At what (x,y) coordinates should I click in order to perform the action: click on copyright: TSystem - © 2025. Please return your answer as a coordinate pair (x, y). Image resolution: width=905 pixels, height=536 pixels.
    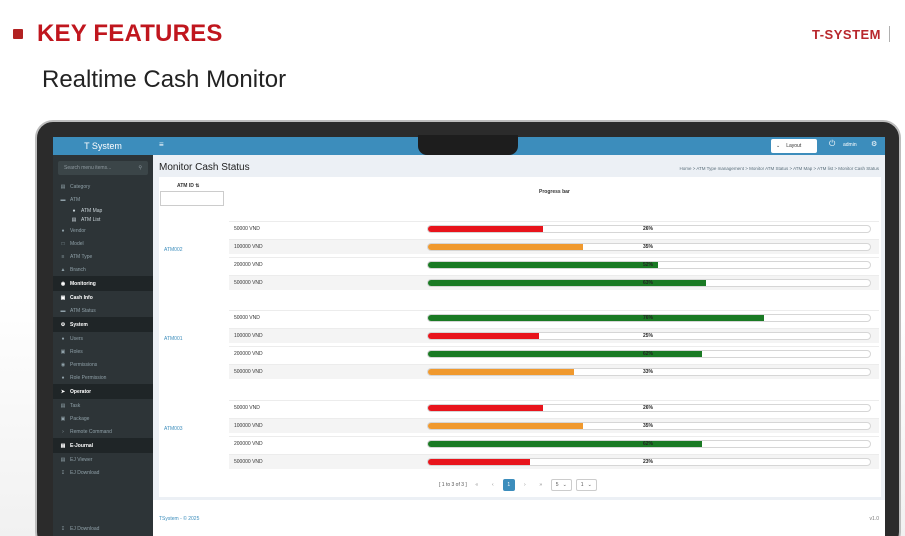
    Looking at the image, I should click on (179, 519).